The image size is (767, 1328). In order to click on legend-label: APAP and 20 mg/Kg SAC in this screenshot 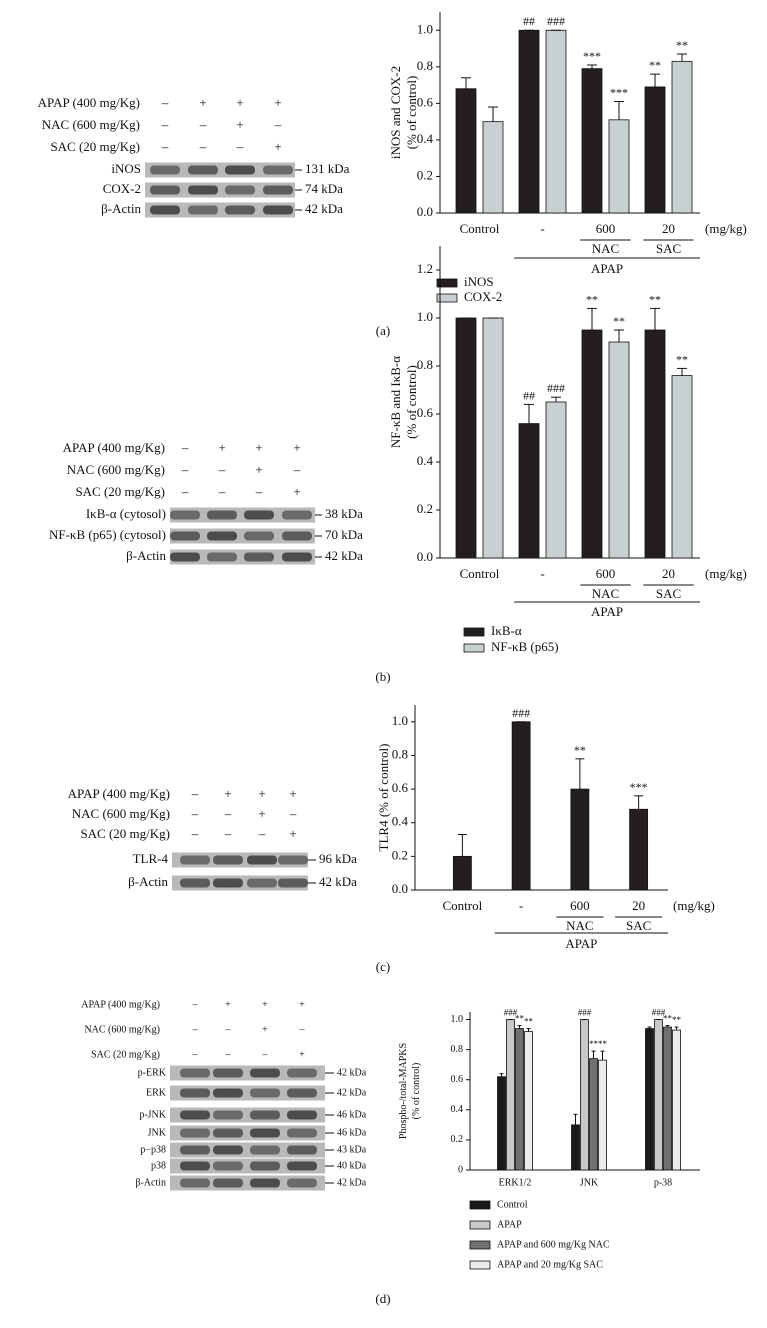, I will do `click(550, 1264)`.